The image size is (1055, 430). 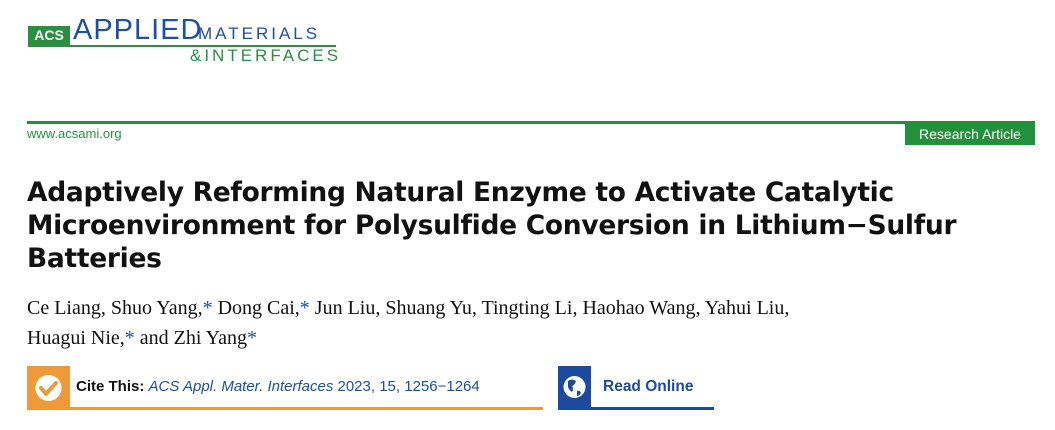 I want to click on read-online-link: Read Online, so click(x=648, y=386).